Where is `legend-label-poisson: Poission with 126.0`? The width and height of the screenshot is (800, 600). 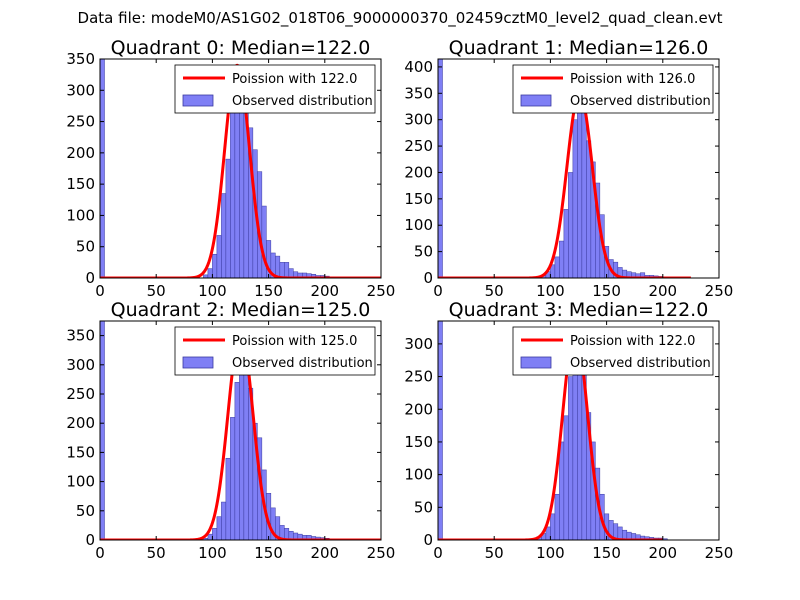 legend-label-poisson: Poission with 126.0 is located at coordinates (632, 79).